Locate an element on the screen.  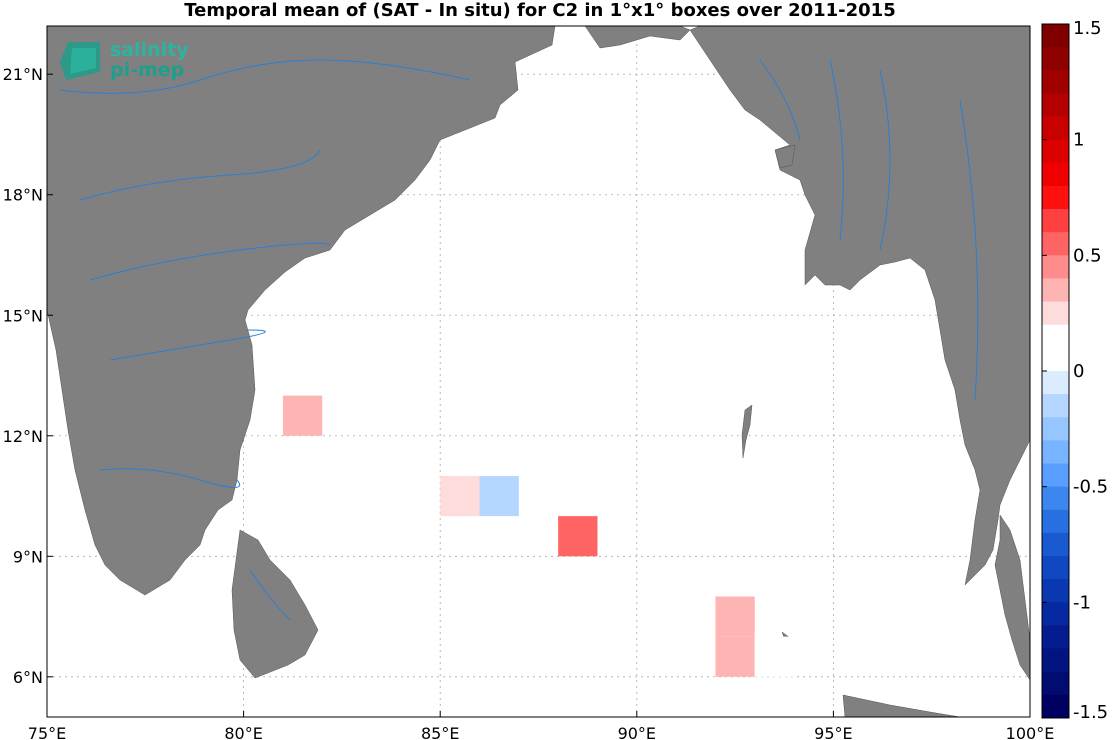
lon-tick-label-1: 80°E is located at coordinates (243, 732).